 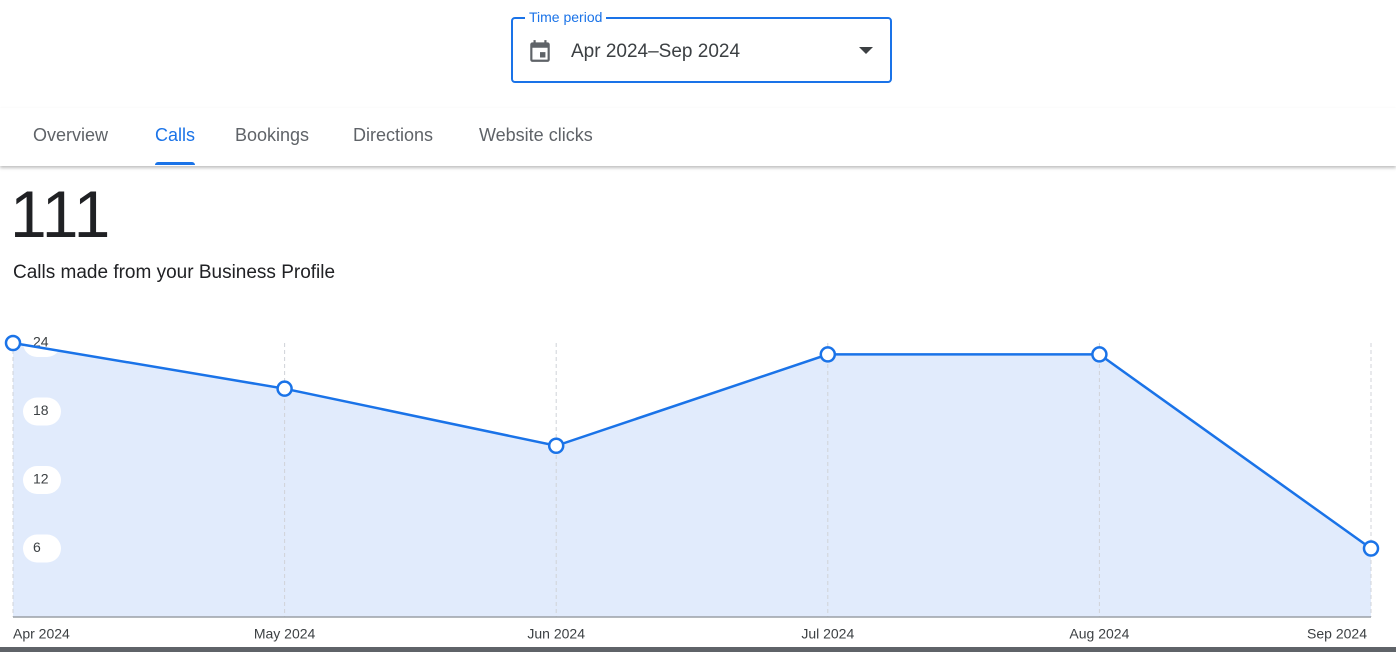 What do you see at coordinates (71, 135) in the screenshot?
I see `tab: Overview` at bounding box center [71, 135].